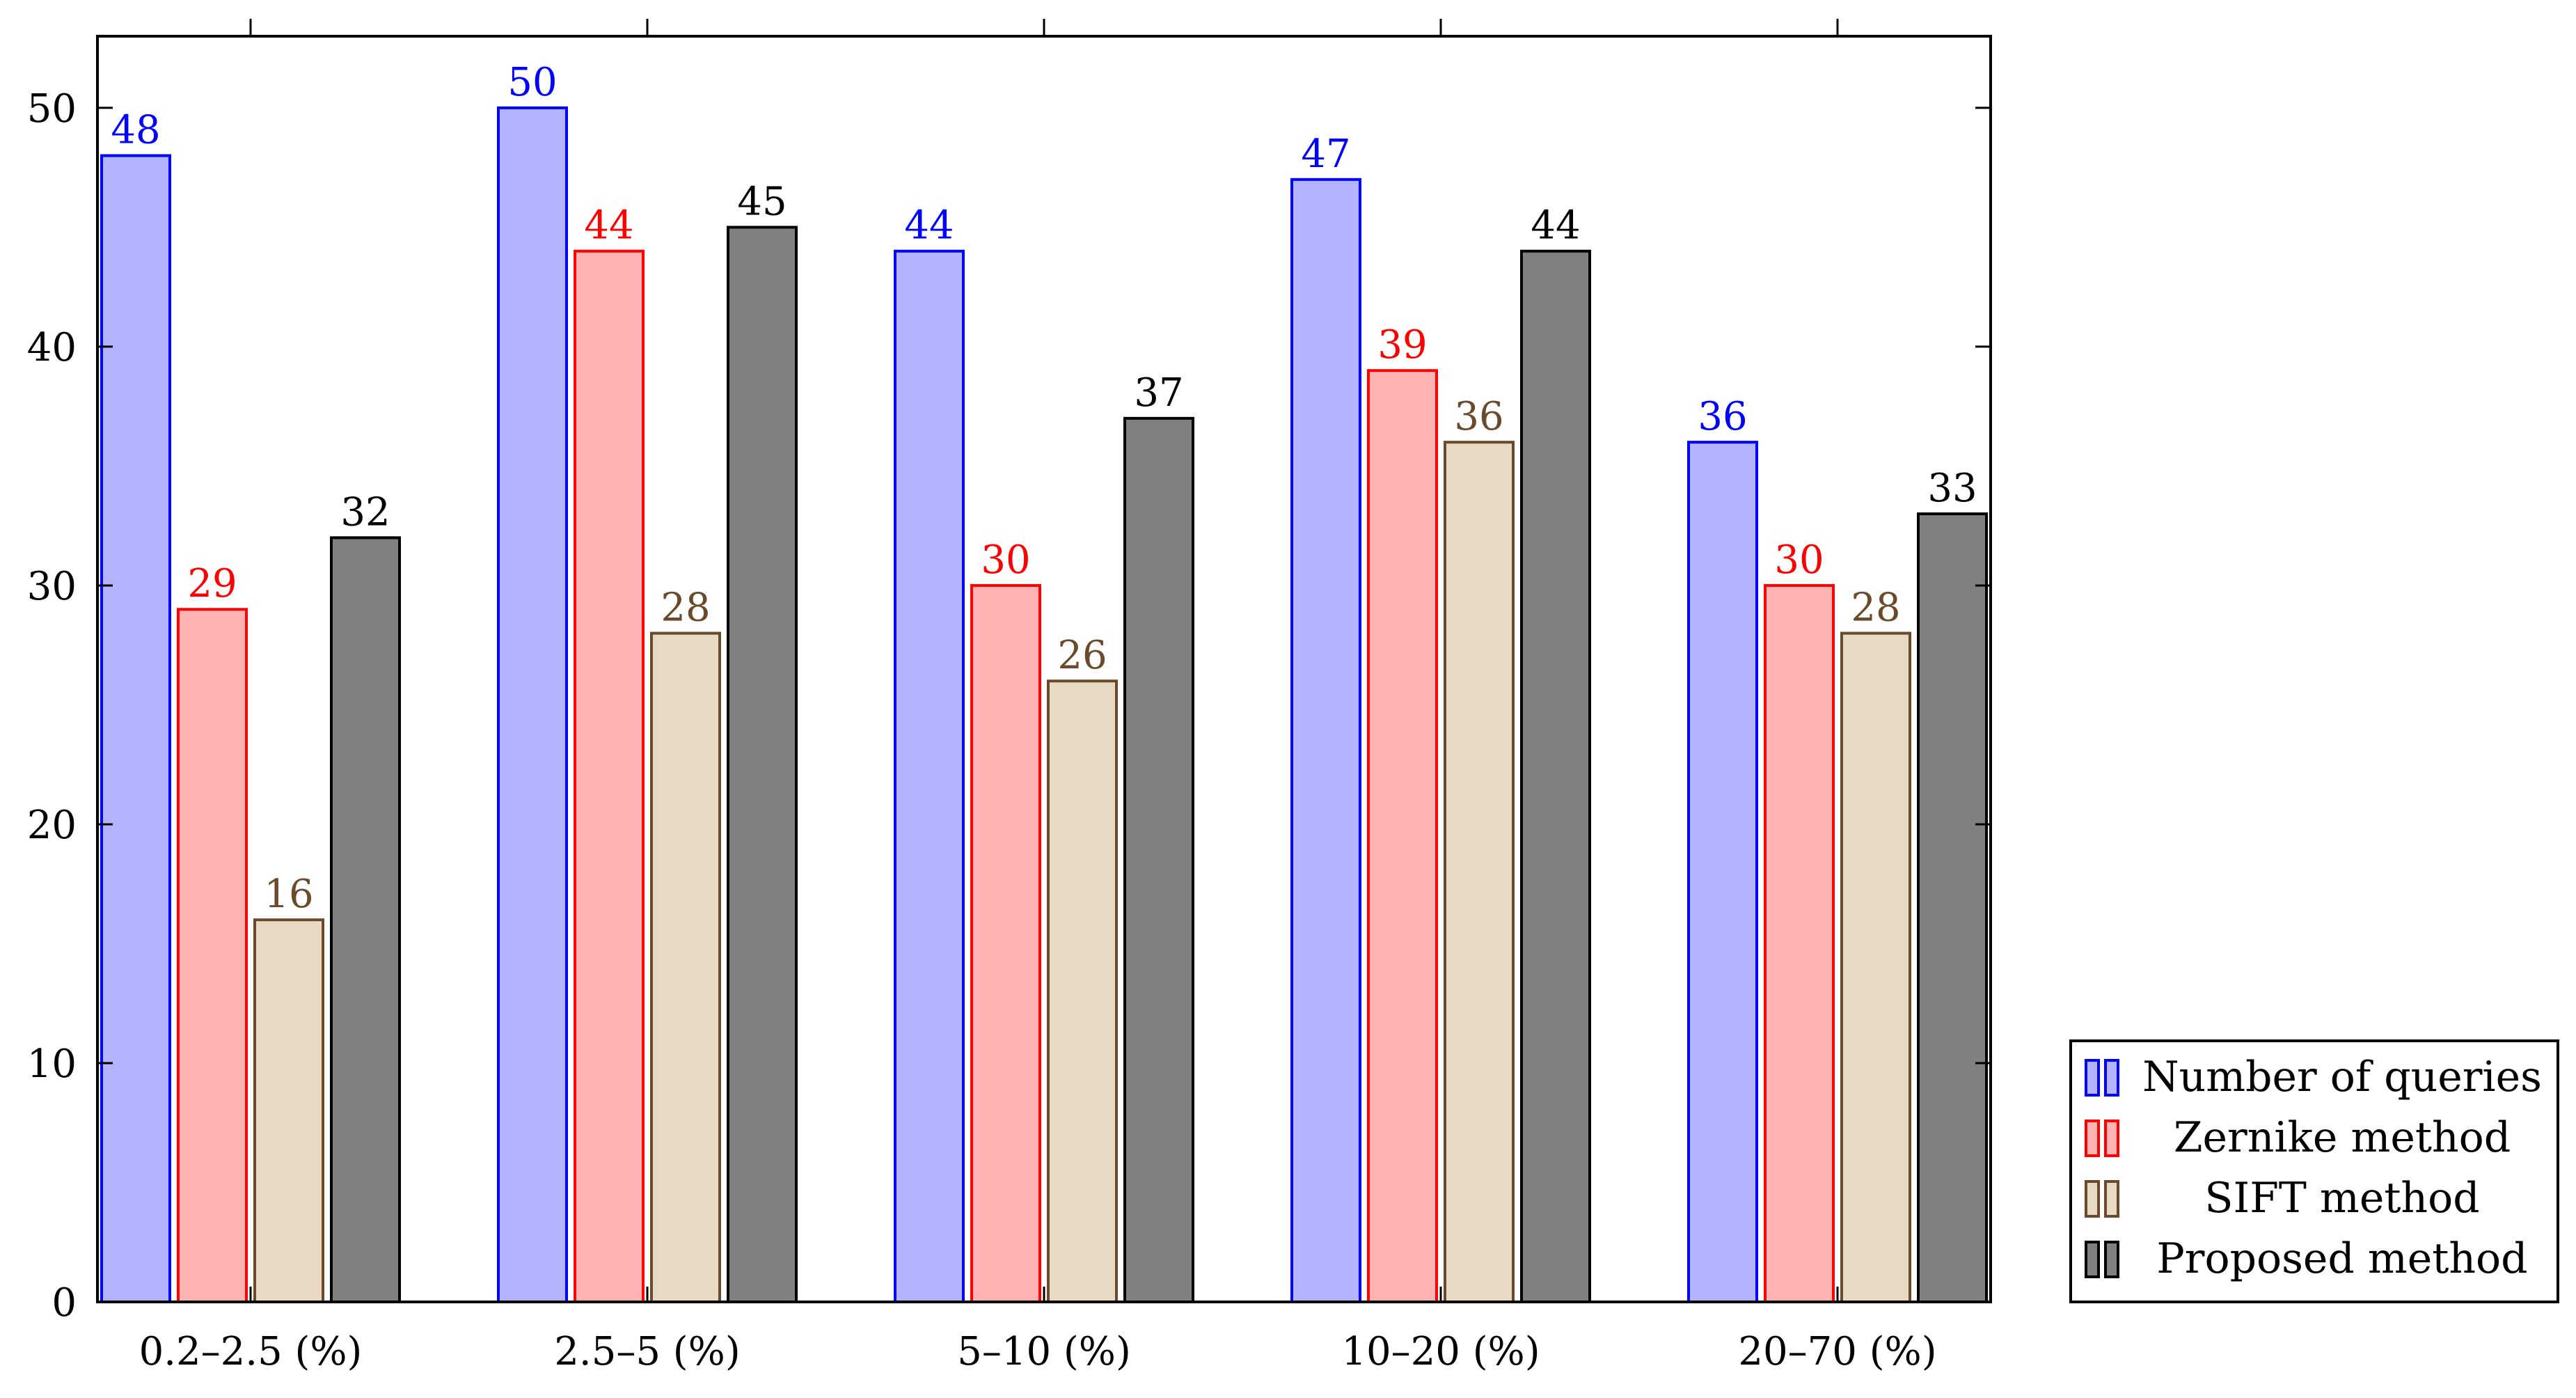  I want to click on y-tick-label: 0, so click(64, 1303).